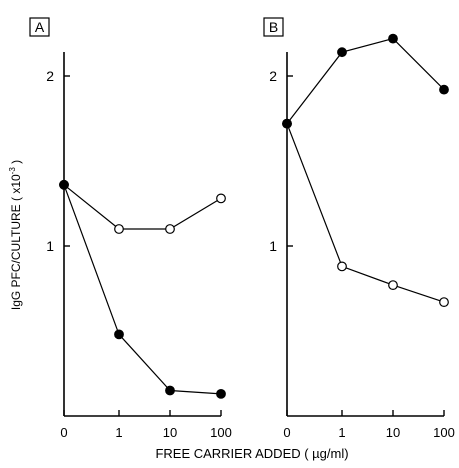 The image size is (459, 468). I want to click on y-axis-label: IgG PFC/CULTURE ( x10-3 ), so click(15, 235).